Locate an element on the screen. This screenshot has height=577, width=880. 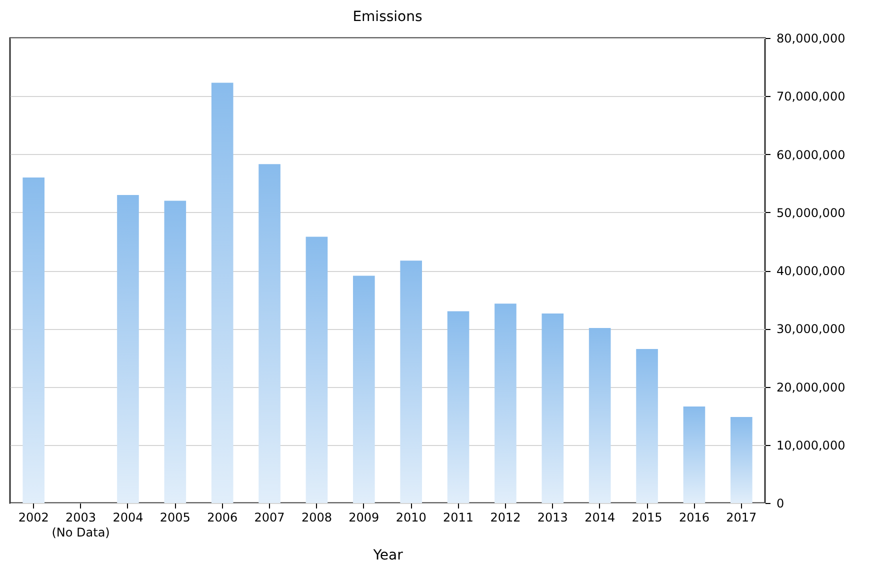
x-tick-label: 2006 is located at coordinates (222, 517).